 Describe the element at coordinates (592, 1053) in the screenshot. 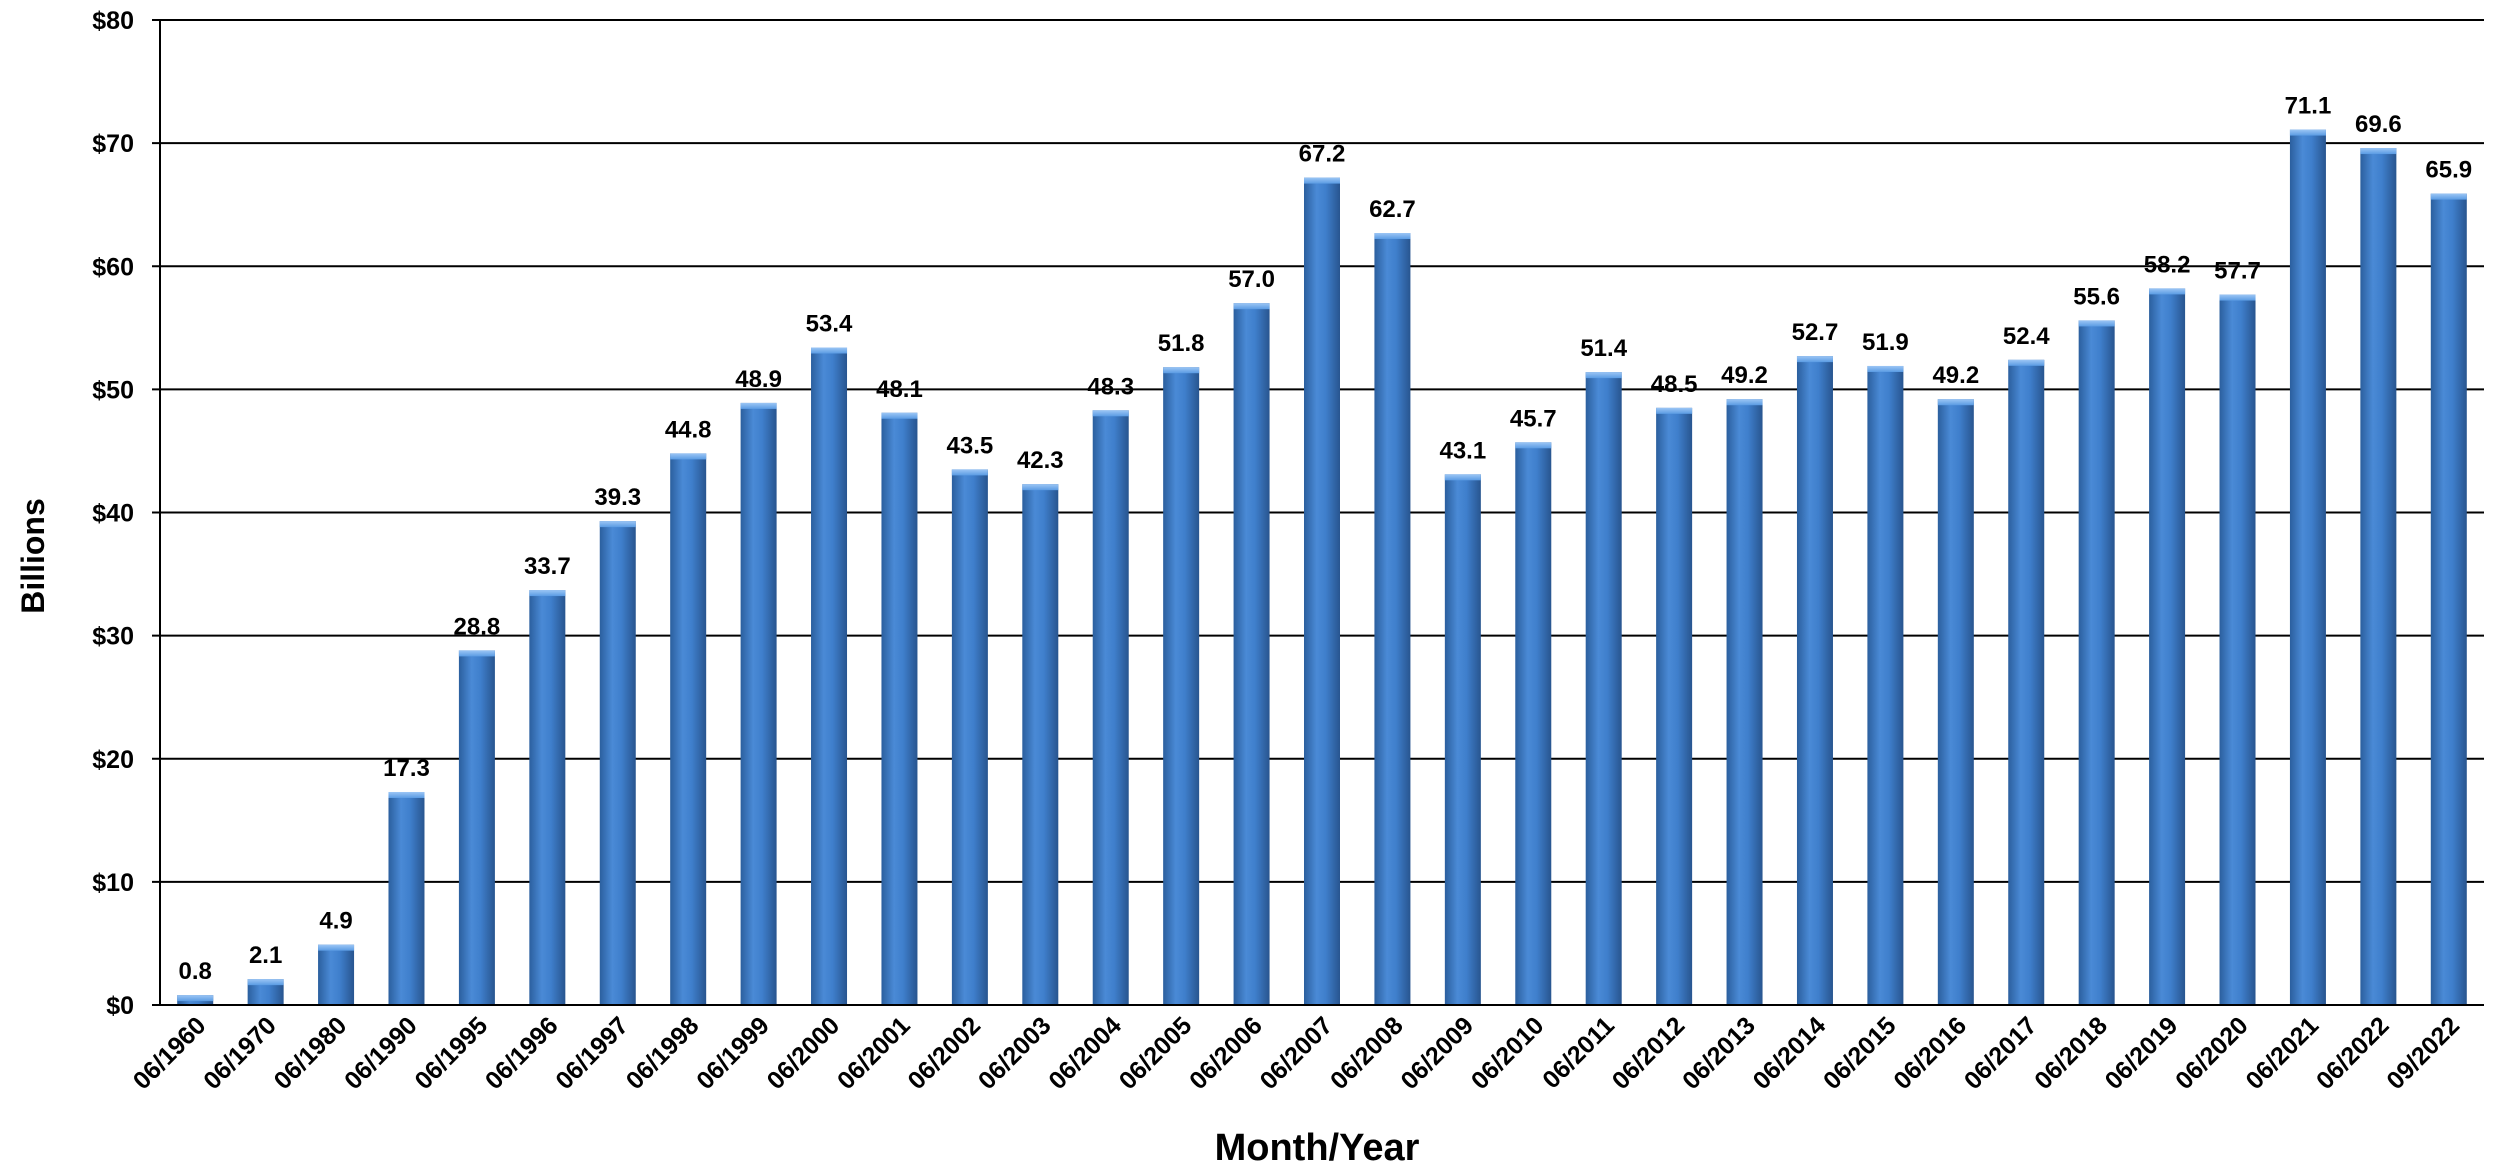

I see `x-tick-label: 06/1997` at that location.